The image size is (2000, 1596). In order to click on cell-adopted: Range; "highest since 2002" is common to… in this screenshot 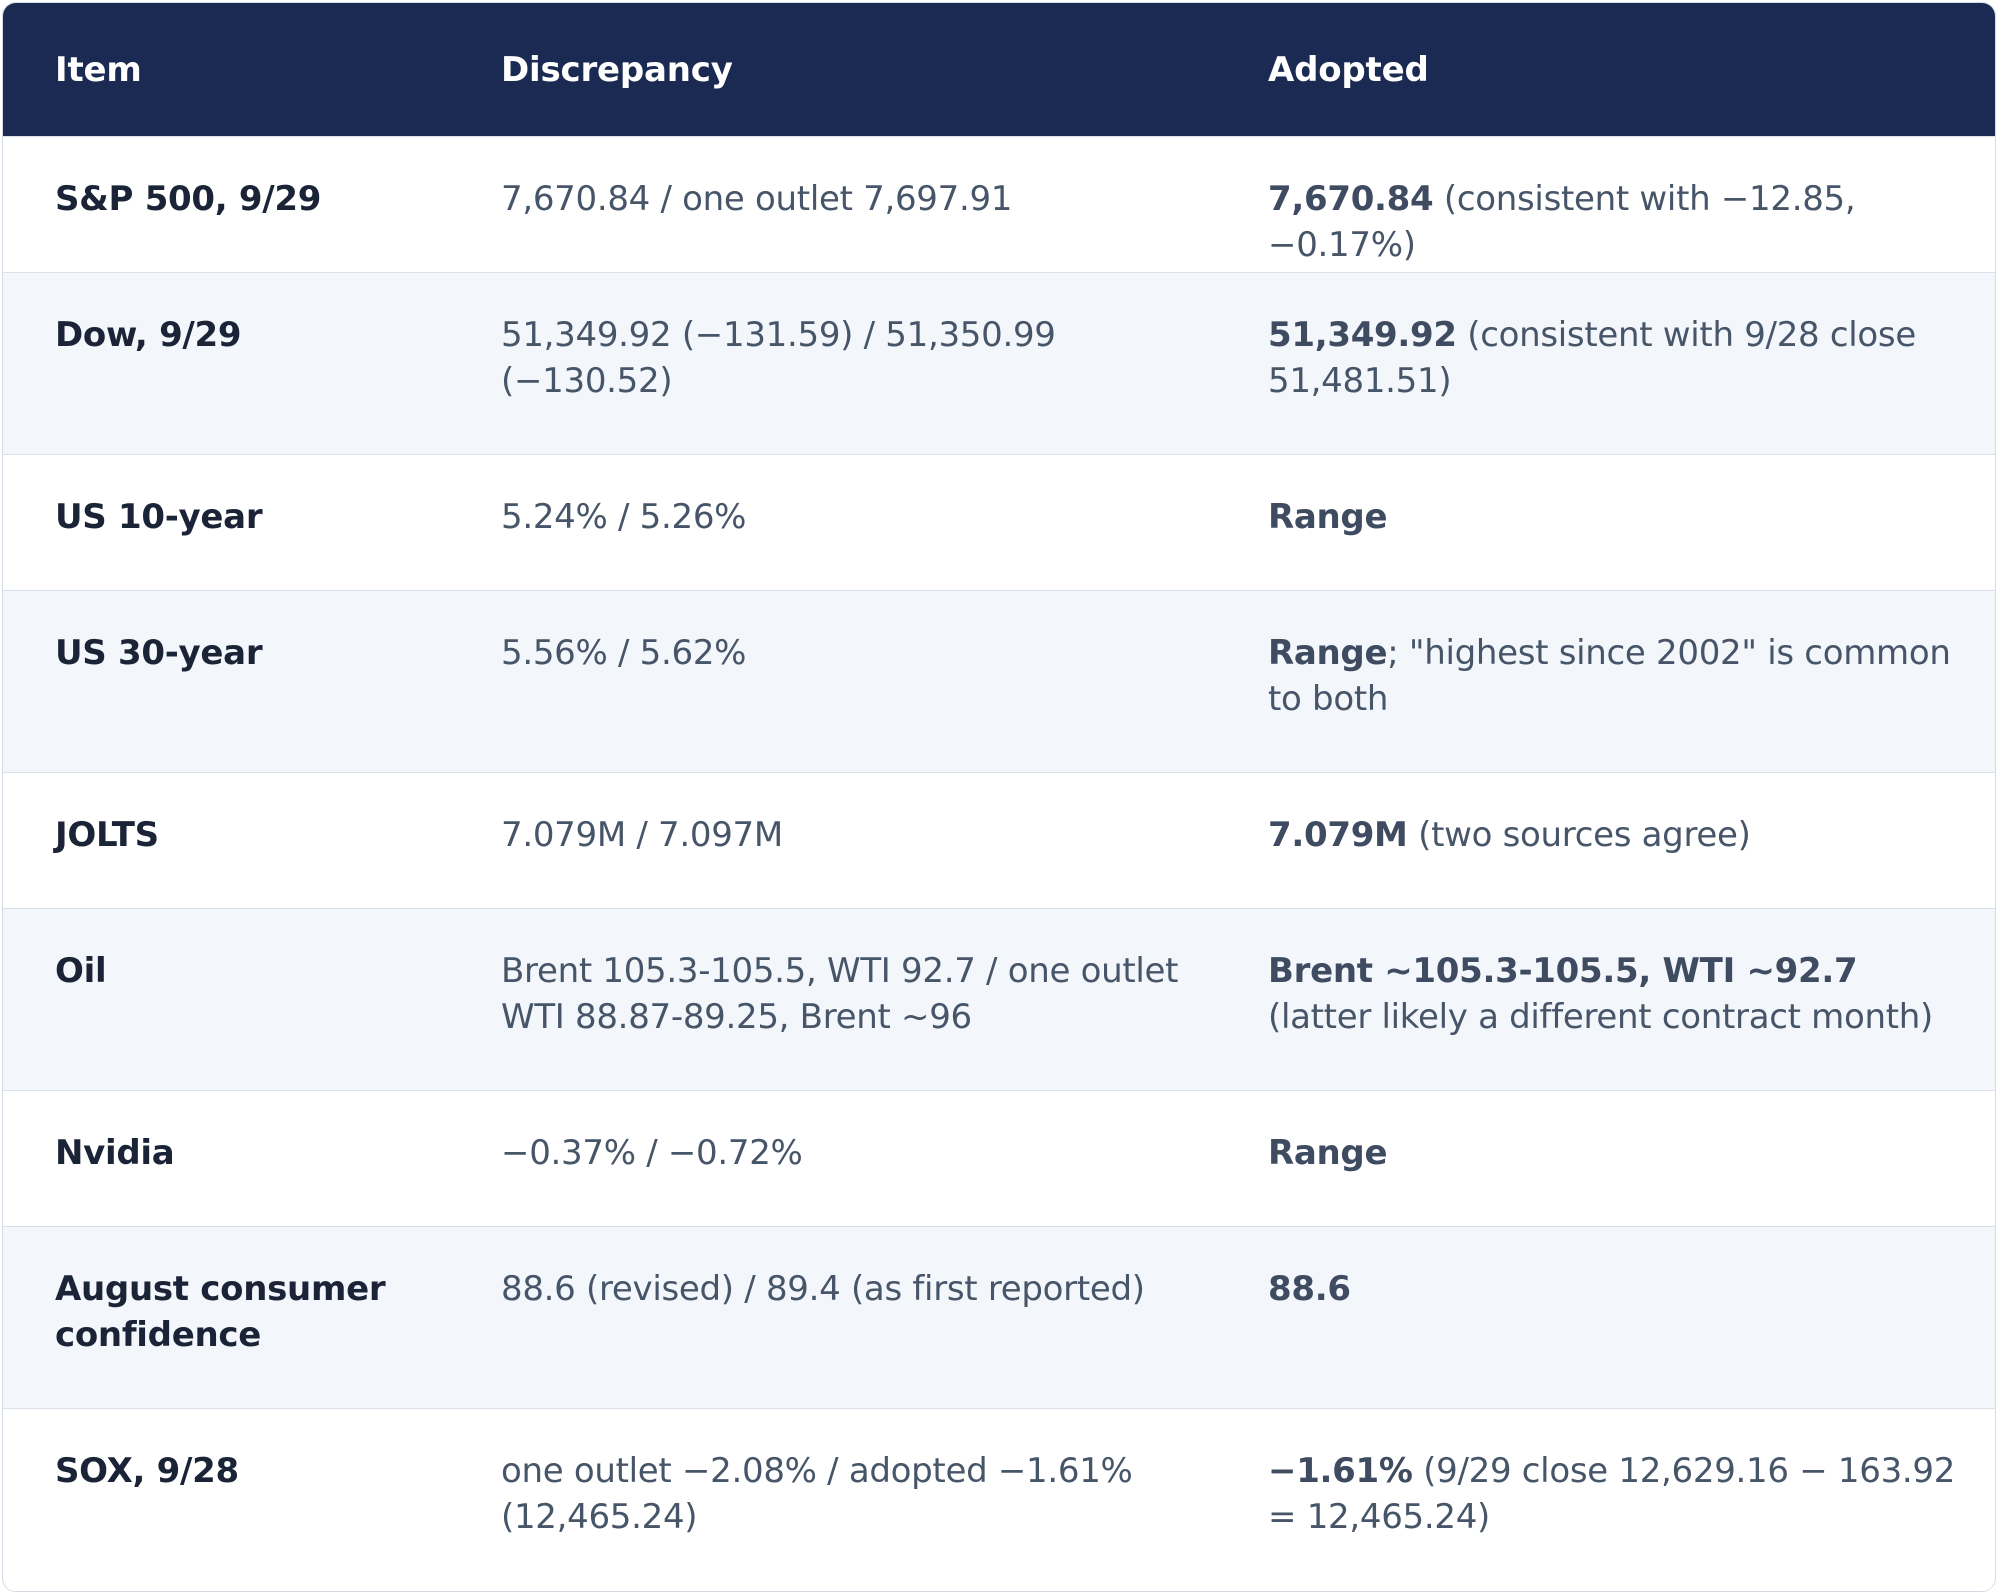, I will do `click(1605, 681)`.